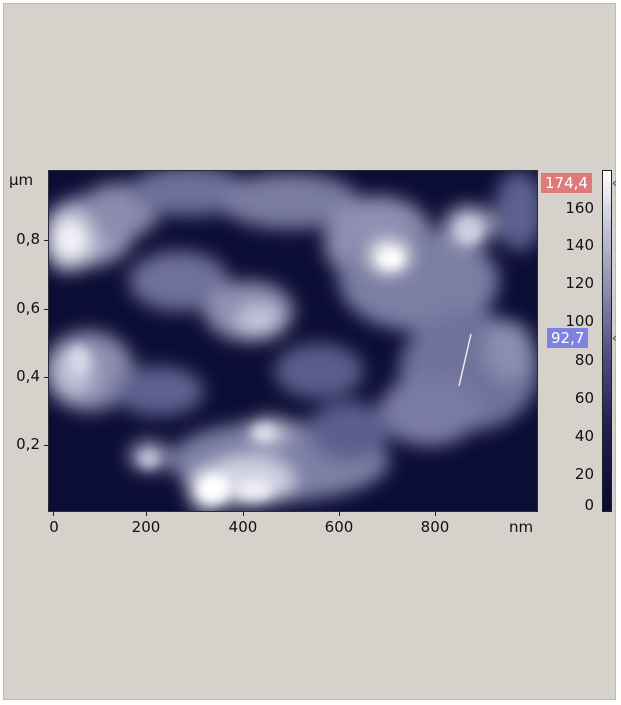 Image resolution: width=621 pixels, height=705 pixels. Describe the element at coordinates (28, 376) in the screenshot. I see `y-tick-label: 0,4` at that location.